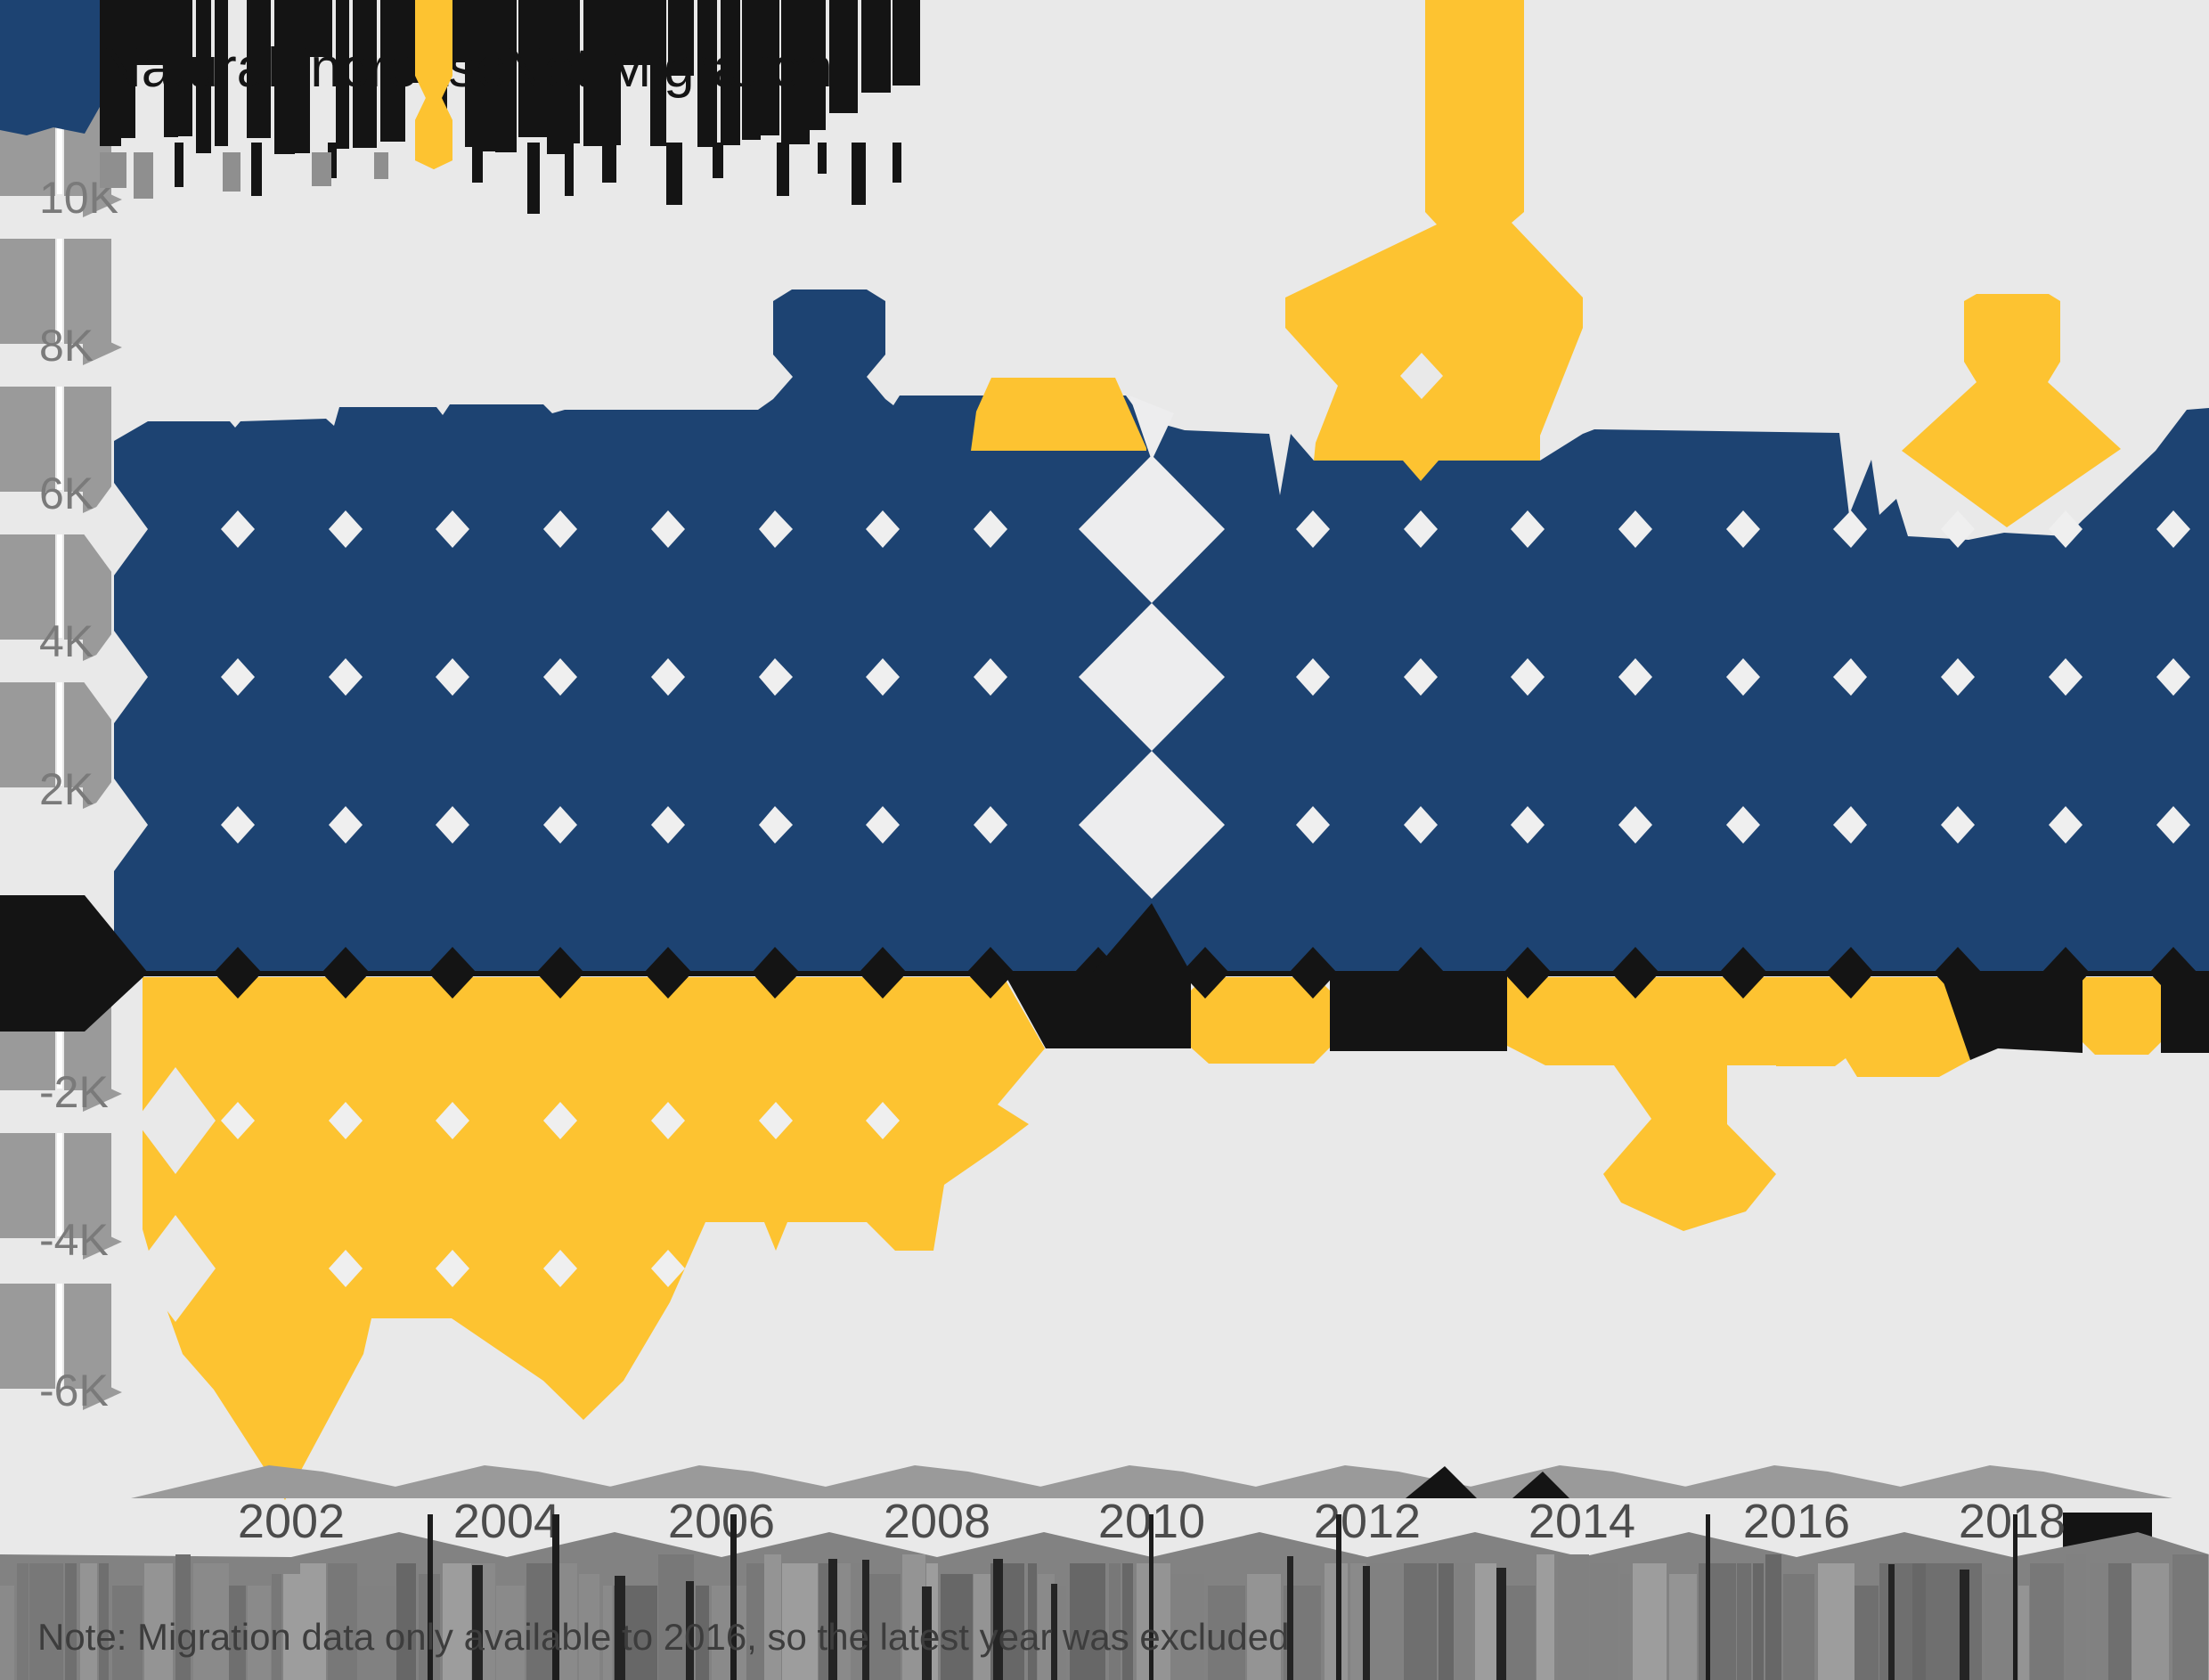 Image resolution: width=2209 pixels, height=1680 pixels. What do you see at coordinates (291, 1521) in the screenshot?
I see `svg-text: 2002` at bounding box center [291, 1521].